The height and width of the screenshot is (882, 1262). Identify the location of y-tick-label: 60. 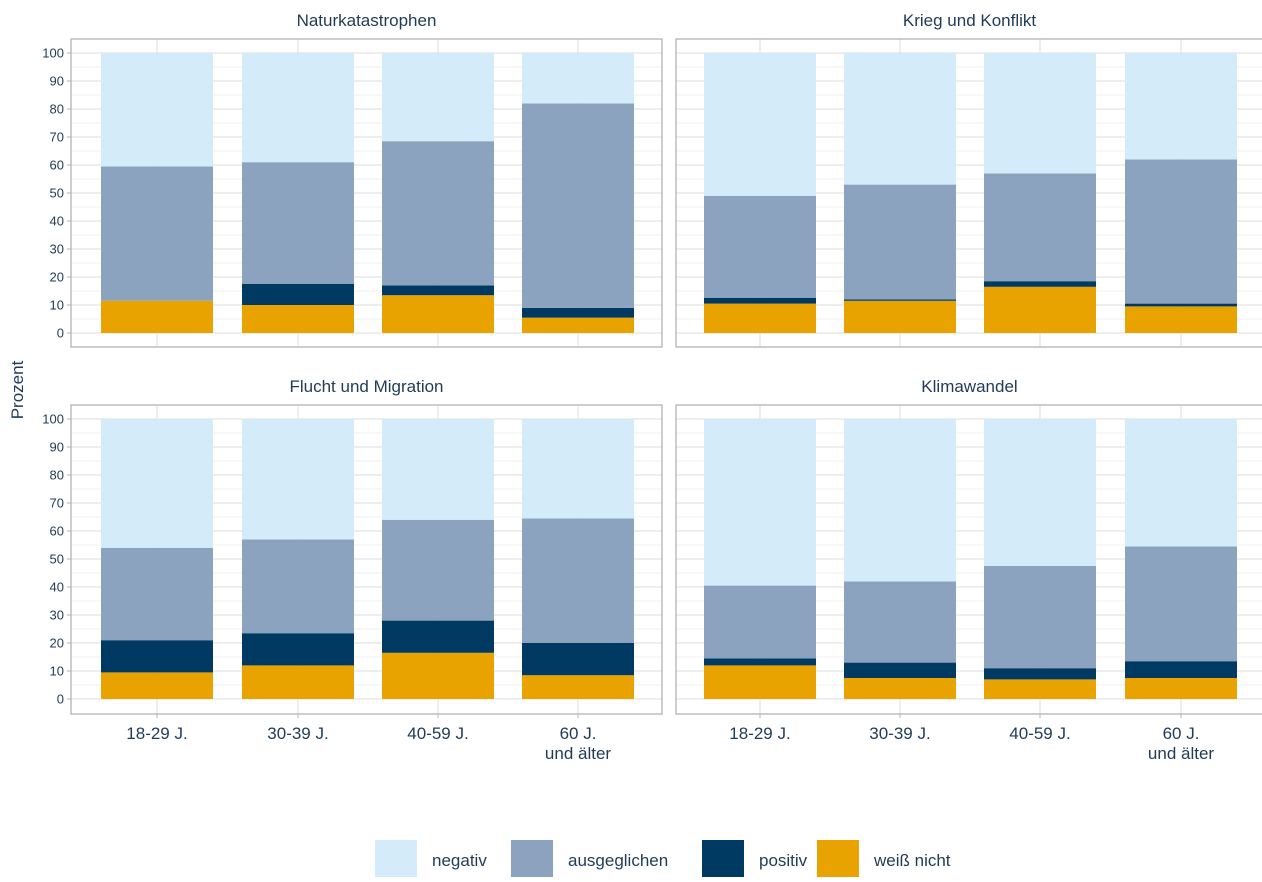
(57, 165).